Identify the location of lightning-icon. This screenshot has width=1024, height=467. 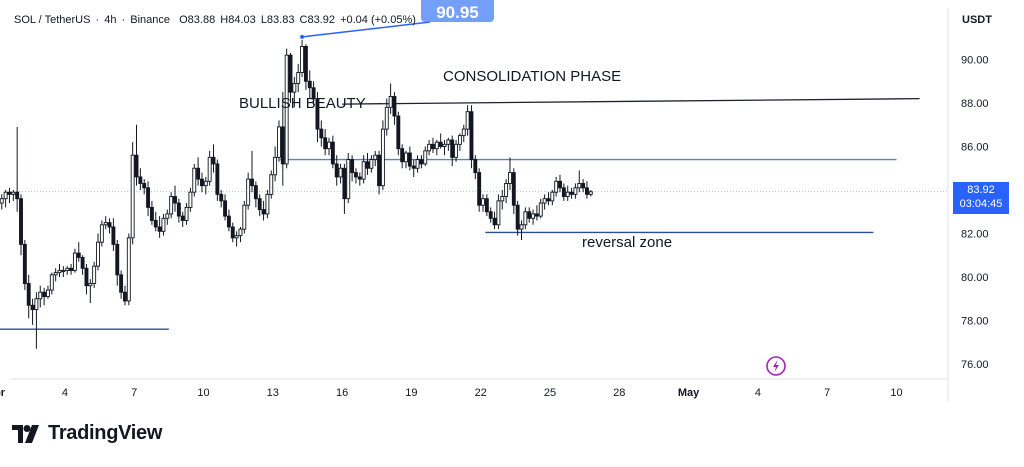
(776, 366).